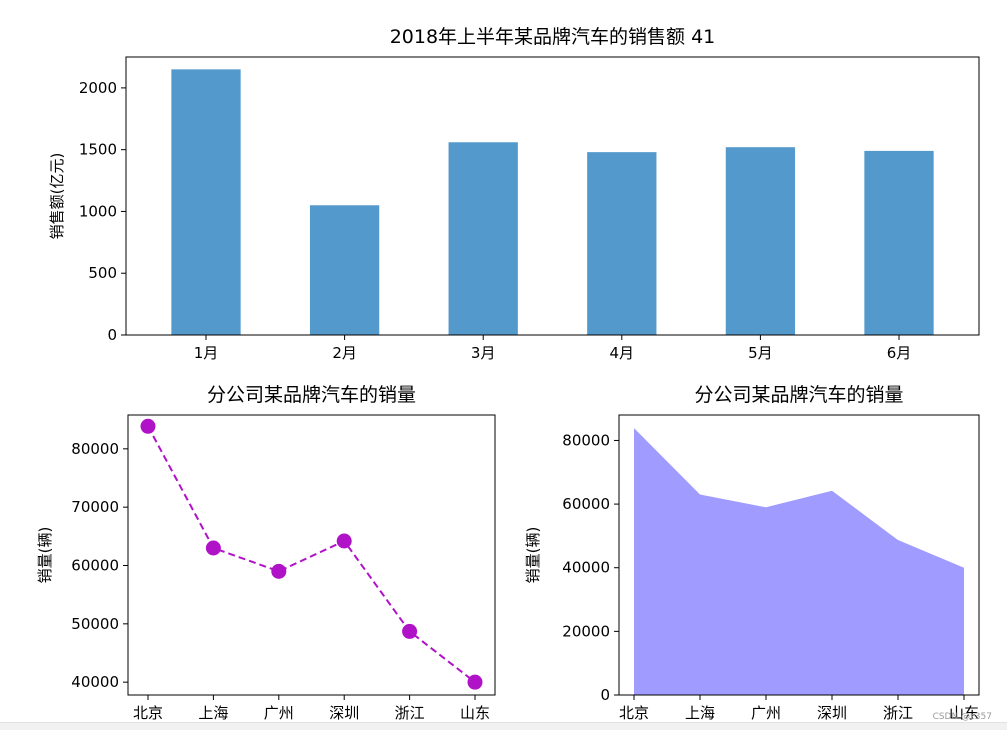 Image resolution: width=1007 pixels, height=730 pixels. What do you see at coordinates (760, 241) in the screenshot?
I see `bar-5月` at bounding box center [760, 241].